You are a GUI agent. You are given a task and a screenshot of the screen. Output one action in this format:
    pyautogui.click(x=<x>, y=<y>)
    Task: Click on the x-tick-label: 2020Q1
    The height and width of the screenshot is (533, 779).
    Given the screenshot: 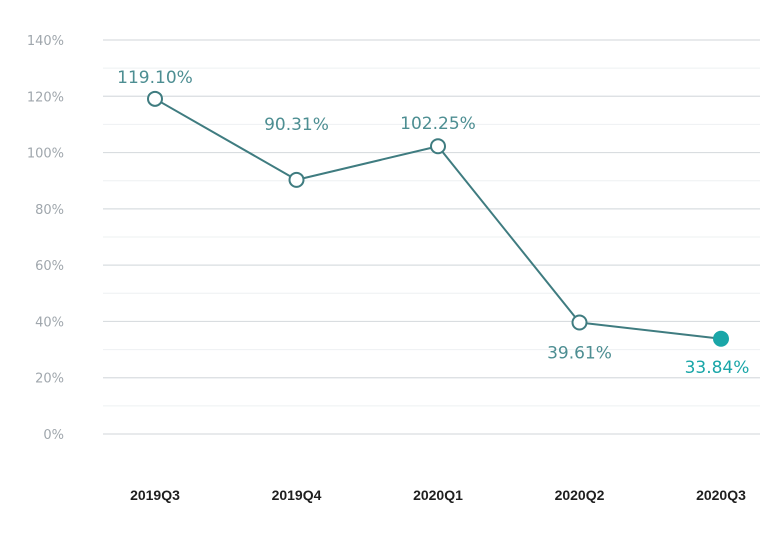 What is the action you would take?
    pyautogui.click(x=438, y=495)
    